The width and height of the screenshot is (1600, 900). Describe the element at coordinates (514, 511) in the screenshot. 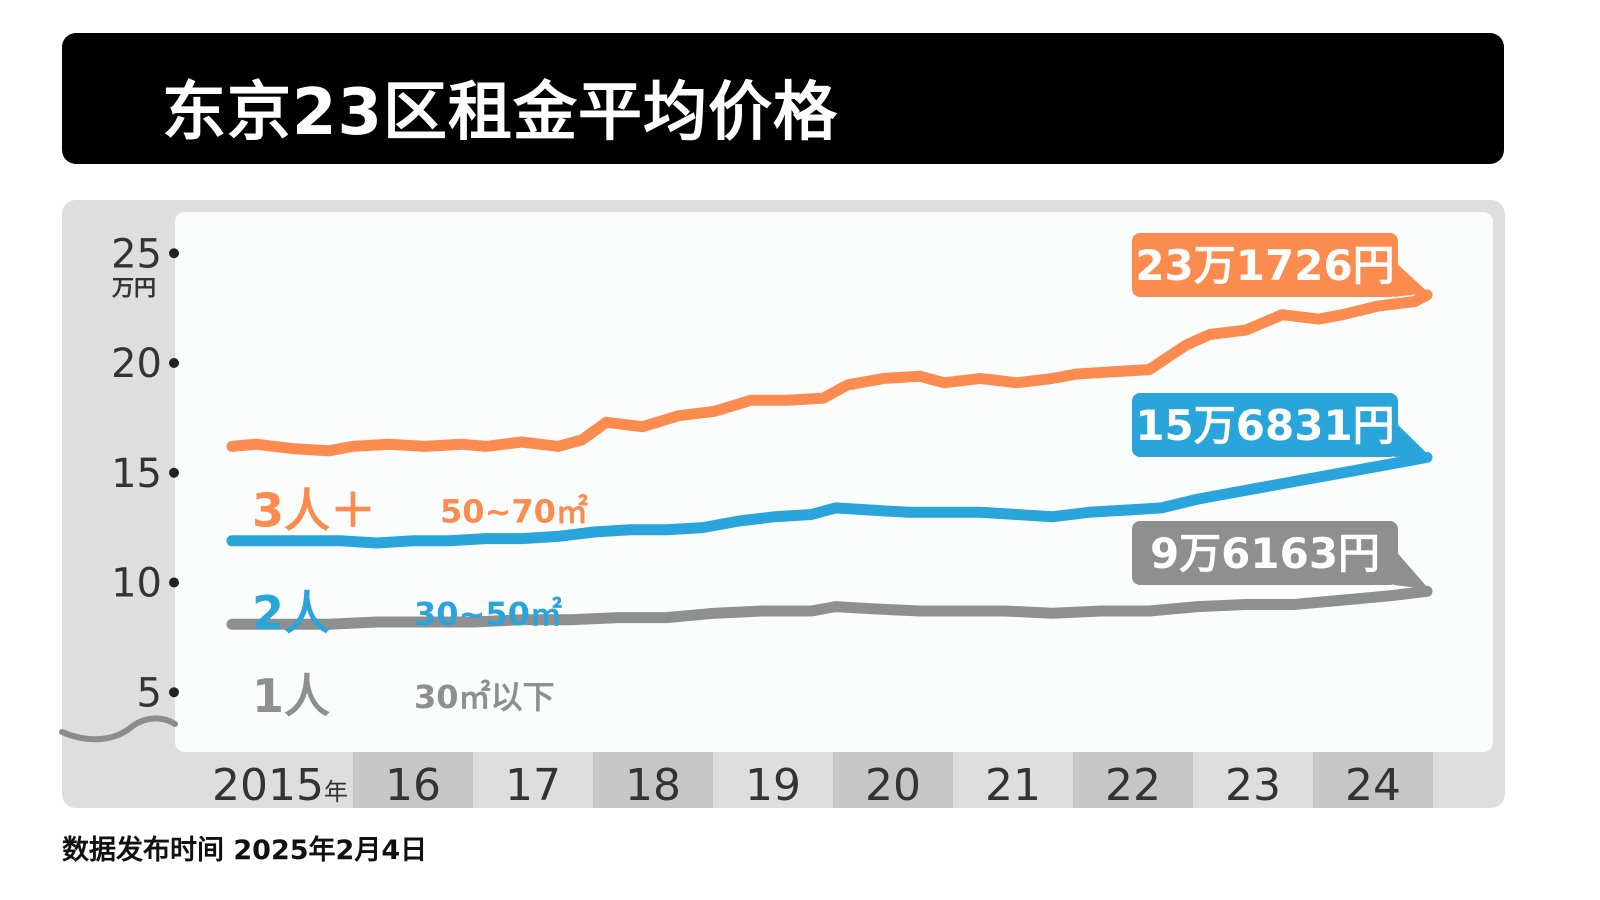

I see `series-size-label: 50~70㎡` at that location.